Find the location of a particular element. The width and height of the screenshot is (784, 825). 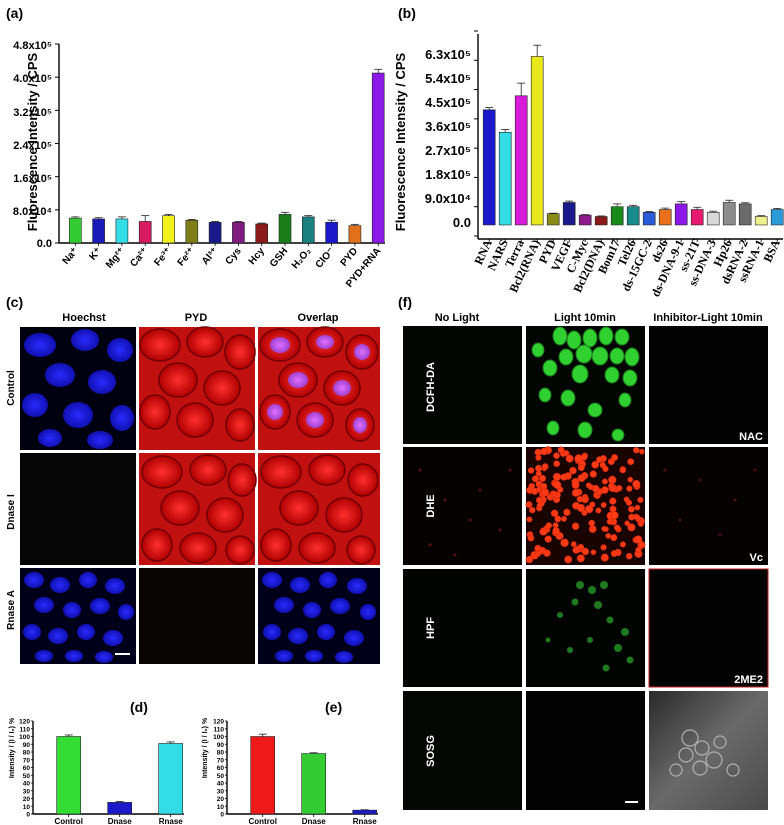

y-tick-label: 100 is located at coordinates (218, 737).